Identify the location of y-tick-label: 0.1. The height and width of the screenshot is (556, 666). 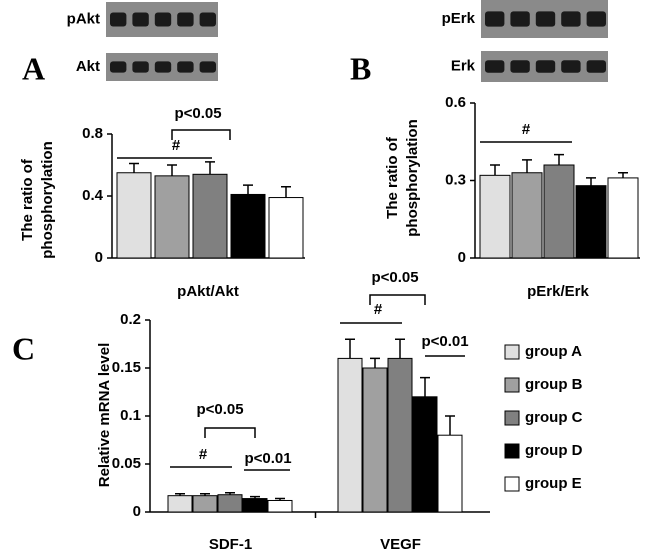
(130, 415).